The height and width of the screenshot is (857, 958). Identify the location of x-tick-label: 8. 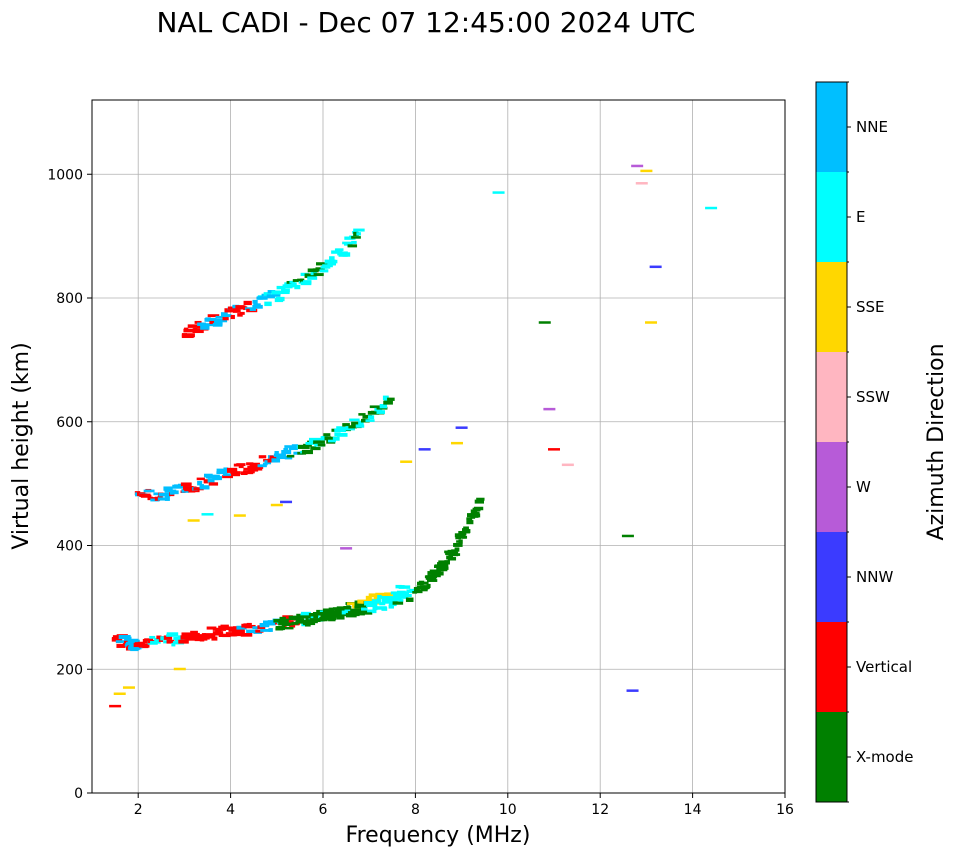
(415, 810).